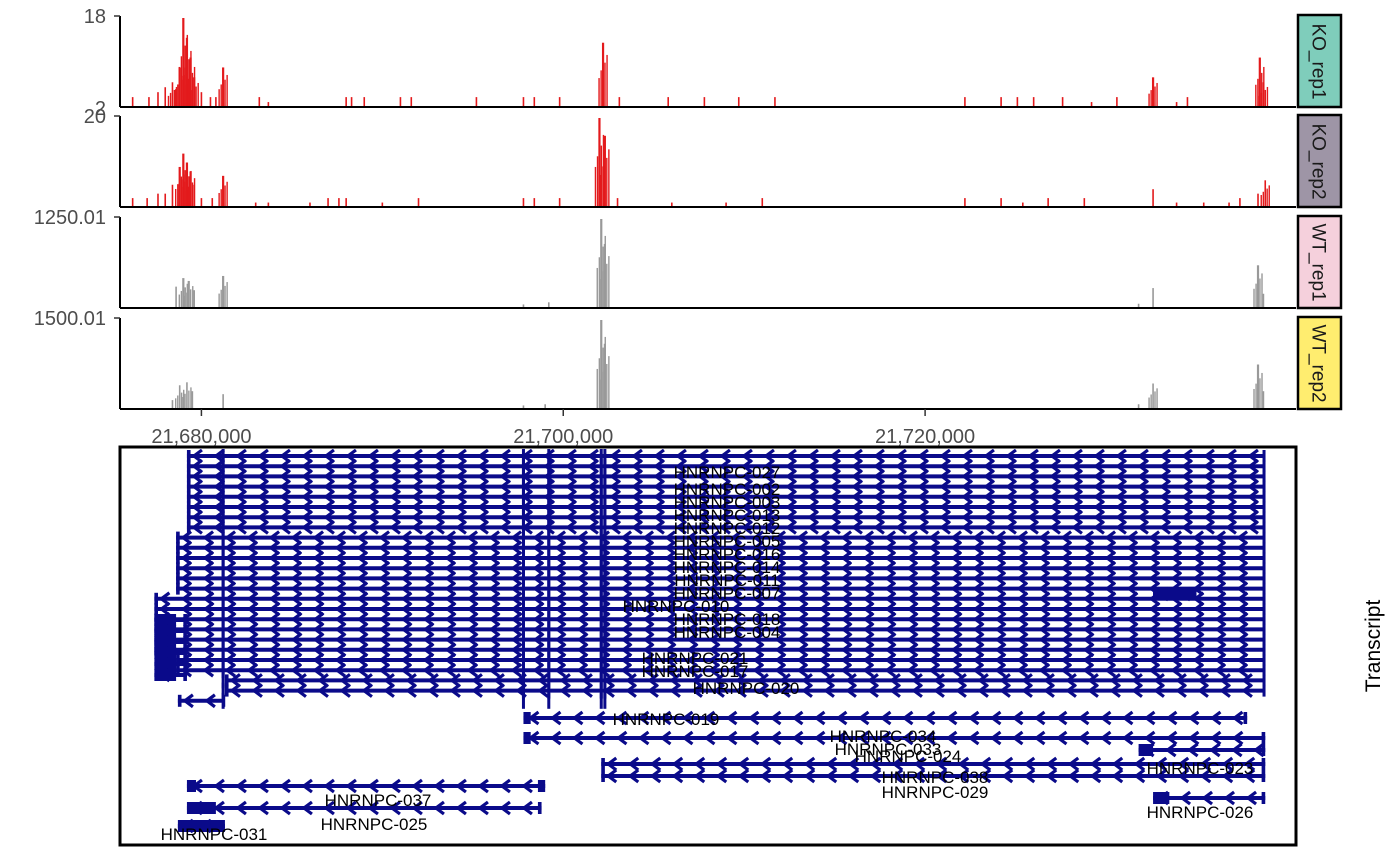 The image size is (1400, 866). Describe the element at coordinates (727, 619) in the screenshot. I see `transcript-label: HNRNPC-018` at that location.